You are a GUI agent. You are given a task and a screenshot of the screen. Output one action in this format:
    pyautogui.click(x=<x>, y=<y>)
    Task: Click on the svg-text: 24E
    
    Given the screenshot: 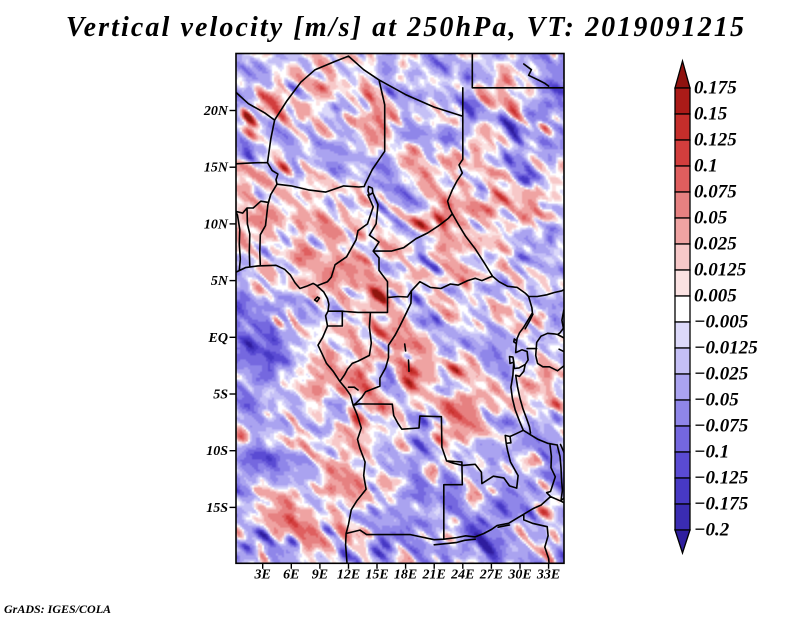 What is the action you would take?
    pyautogui.click(x=462, y=575)
    